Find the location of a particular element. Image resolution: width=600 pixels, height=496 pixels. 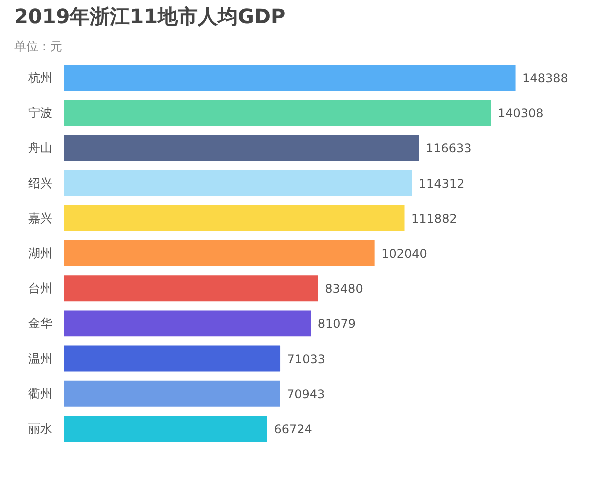

y-tick-label: 杭州 is located at coordinates (40, 78).